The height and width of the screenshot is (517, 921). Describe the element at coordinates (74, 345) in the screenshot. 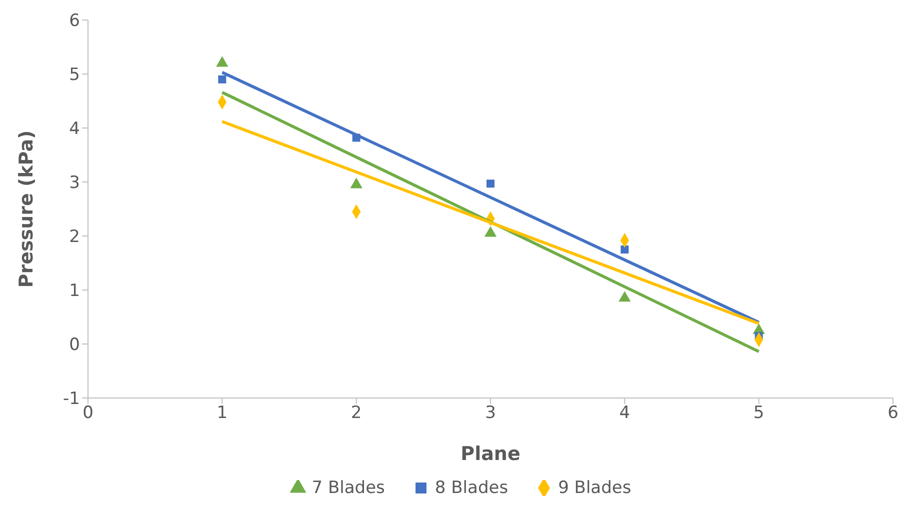

I see `y-tick-label: 0` at that location.